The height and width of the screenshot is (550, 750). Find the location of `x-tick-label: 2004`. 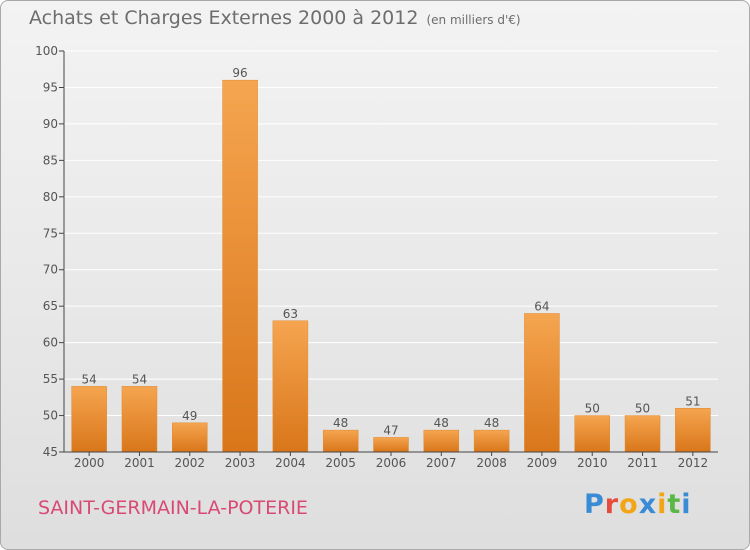

x-tick-label: 2004 is located at coordinates (290, 463).